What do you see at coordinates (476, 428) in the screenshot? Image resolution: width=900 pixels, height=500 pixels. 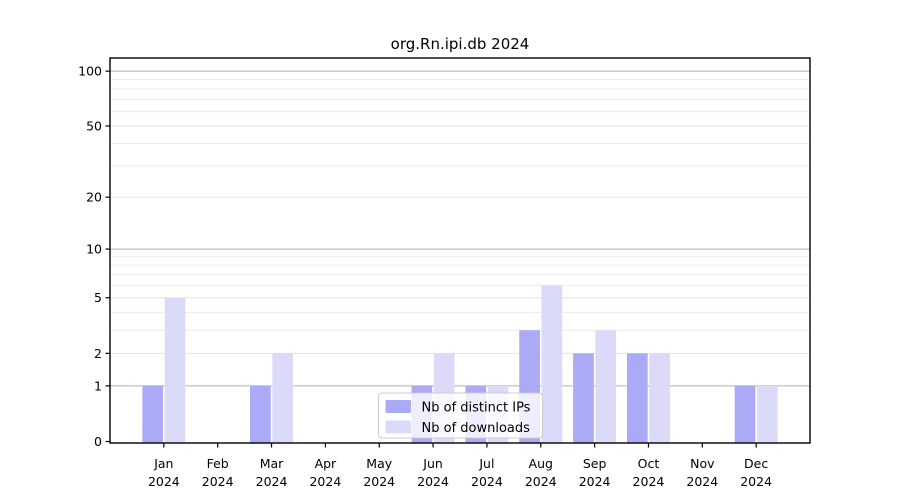 I see `legend-label-downloads: Nb of downloads` at bounding box center [476, 428].